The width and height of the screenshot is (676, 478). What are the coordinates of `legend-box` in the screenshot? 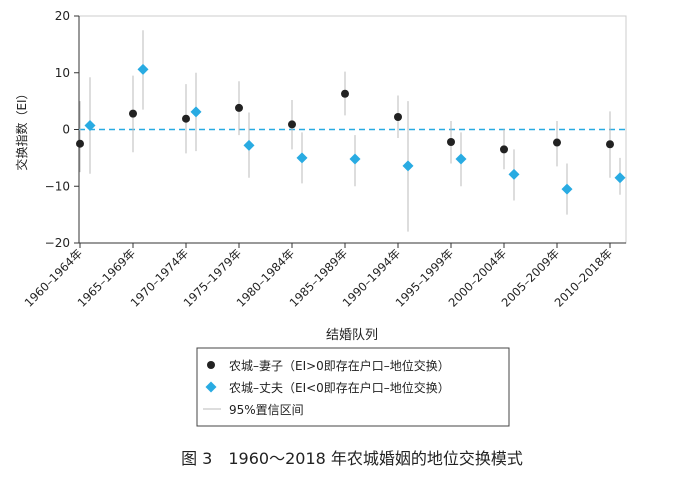 It's located at (353, 387).